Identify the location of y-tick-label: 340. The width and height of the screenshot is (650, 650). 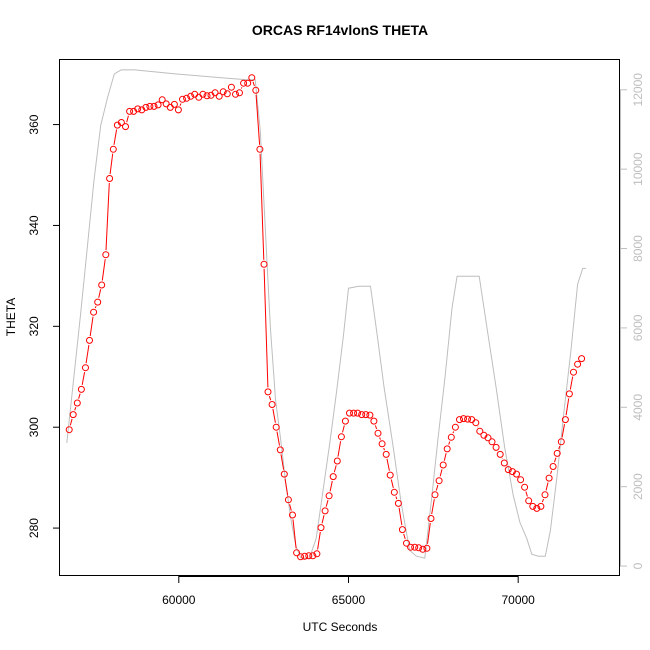
(34, 225).